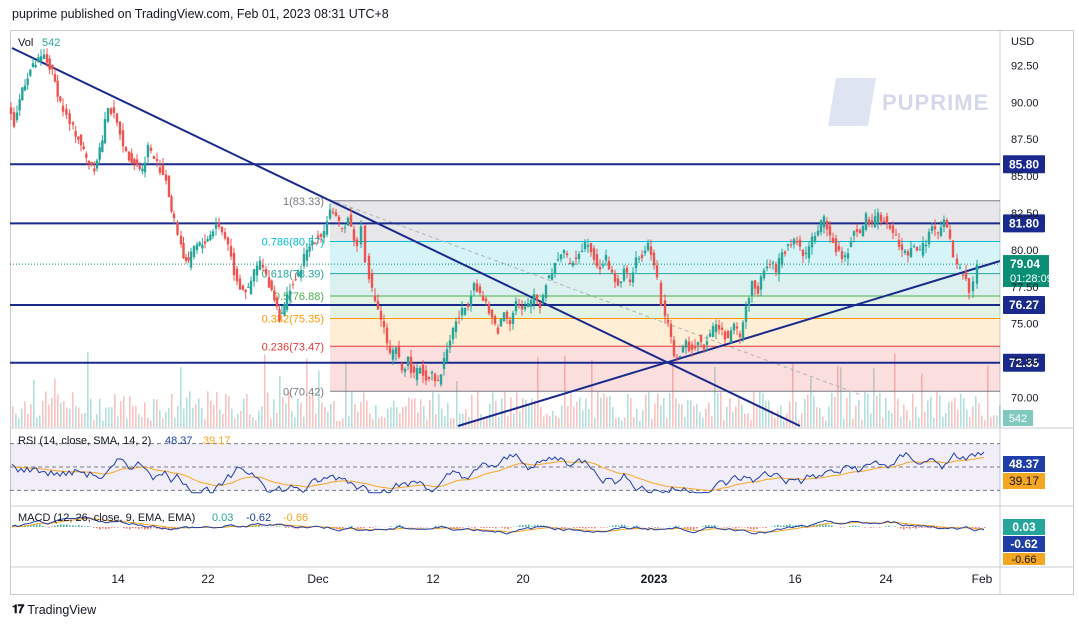  What do you see at coordinates (303, 392) in the screenshot?
I see `fib-level-label: 0(70.42)` at bounding box center [303, 392].